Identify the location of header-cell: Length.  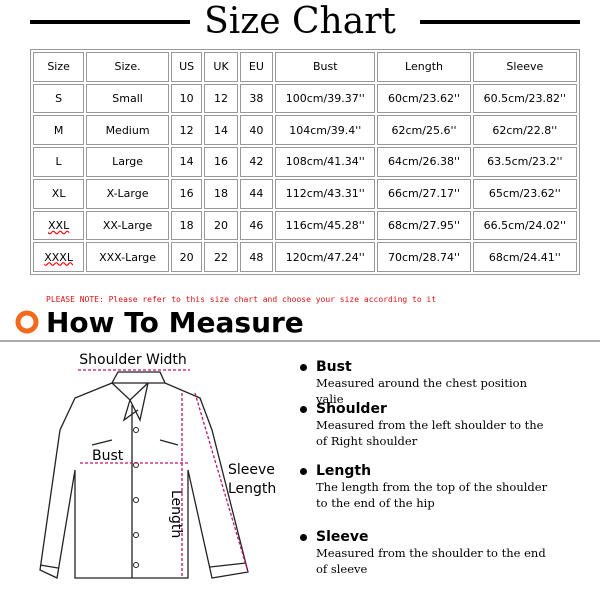
(424, 67).